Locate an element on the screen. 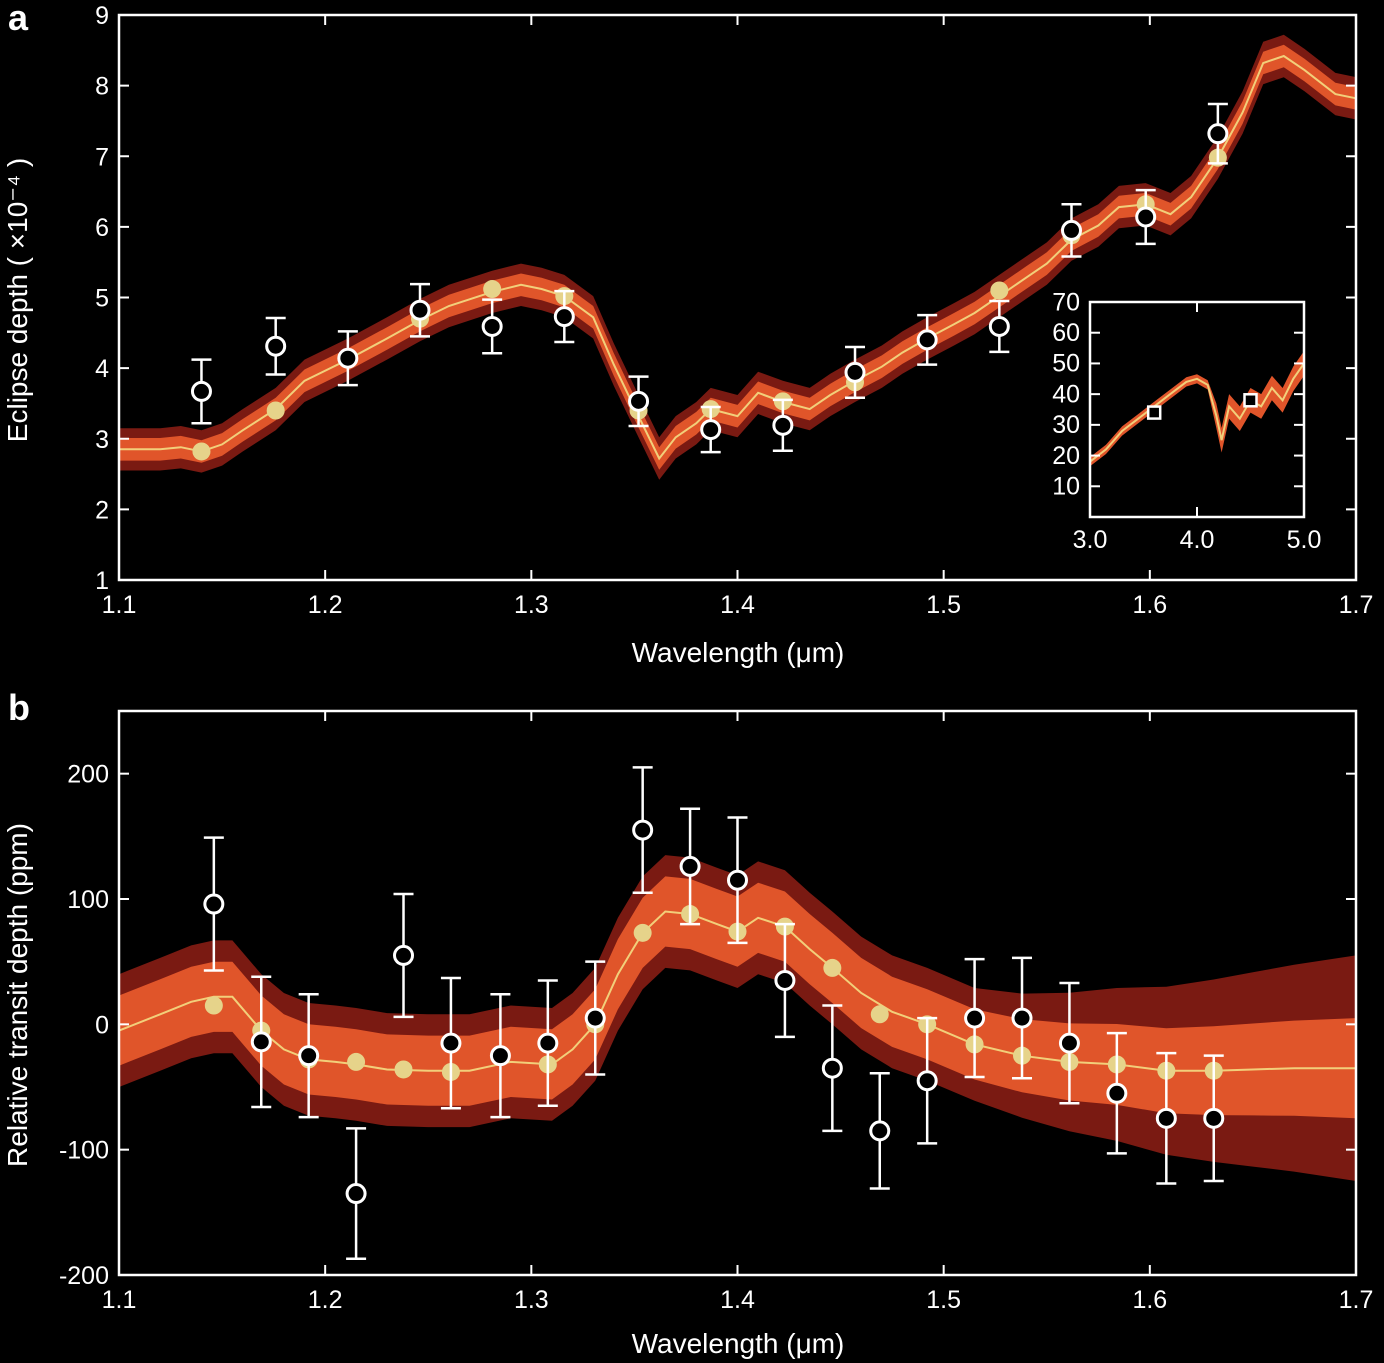  panel-a-ytick-label: 8 is located at coordinates (102, 87).